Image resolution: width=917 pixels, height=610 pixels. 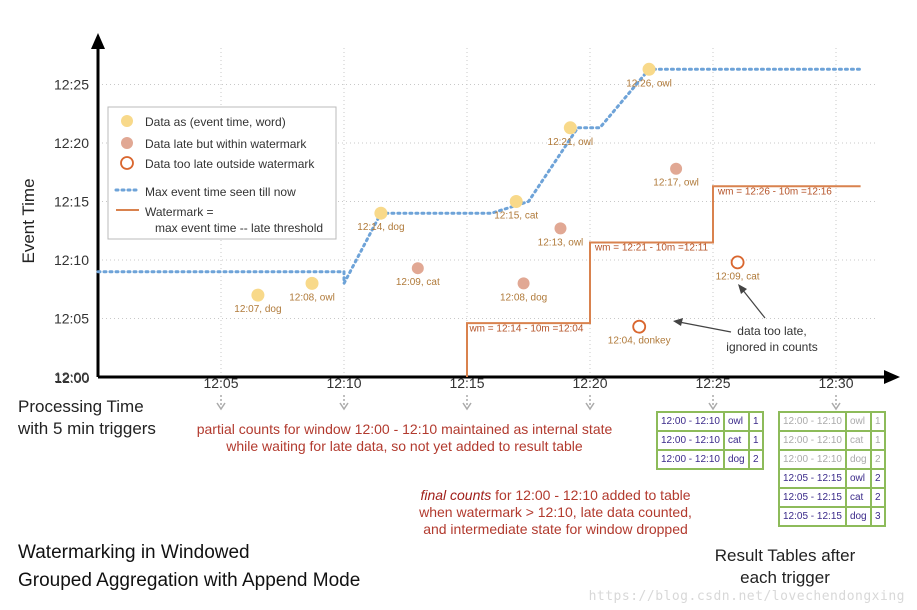 What do you see at coordinates (71, 202) in the screenshot?
I see `y-tick-label: 12:15` at bounding box center [71, 202].